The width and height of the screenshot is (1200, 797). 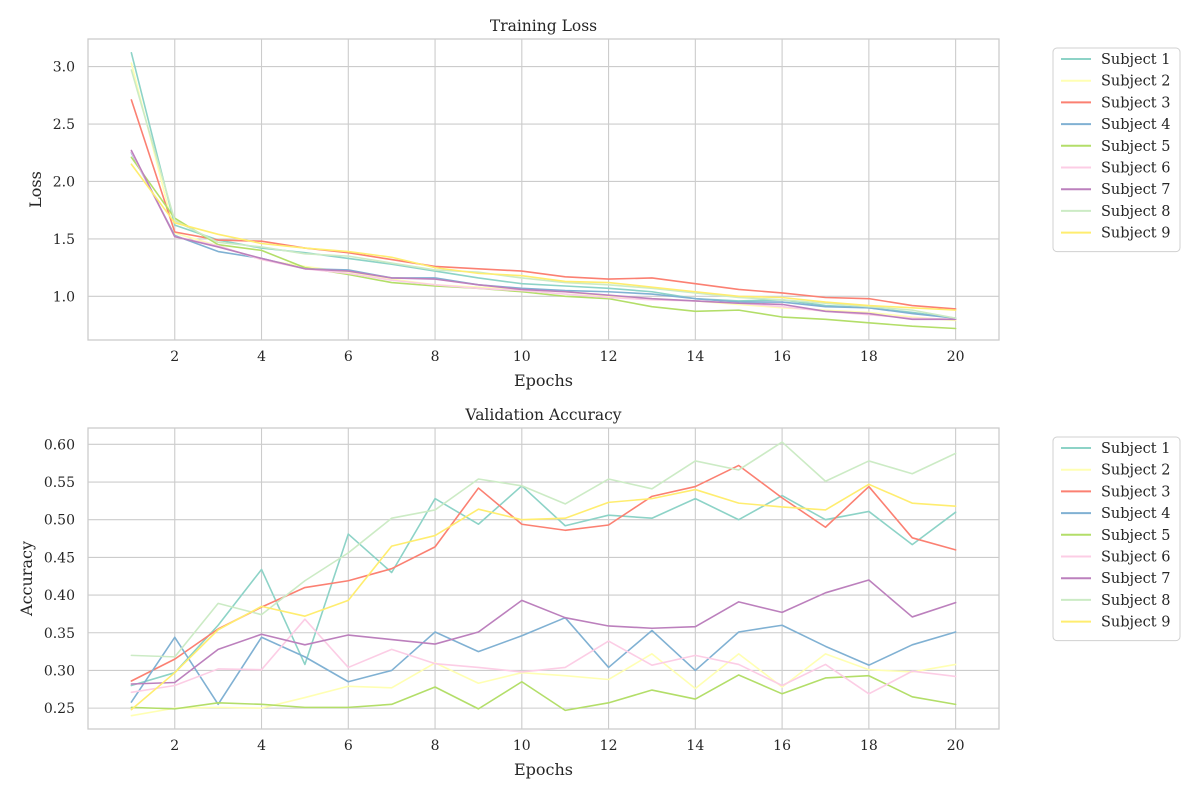 I want to click on y-axis-label: Loss, so click(x=35, y=189).